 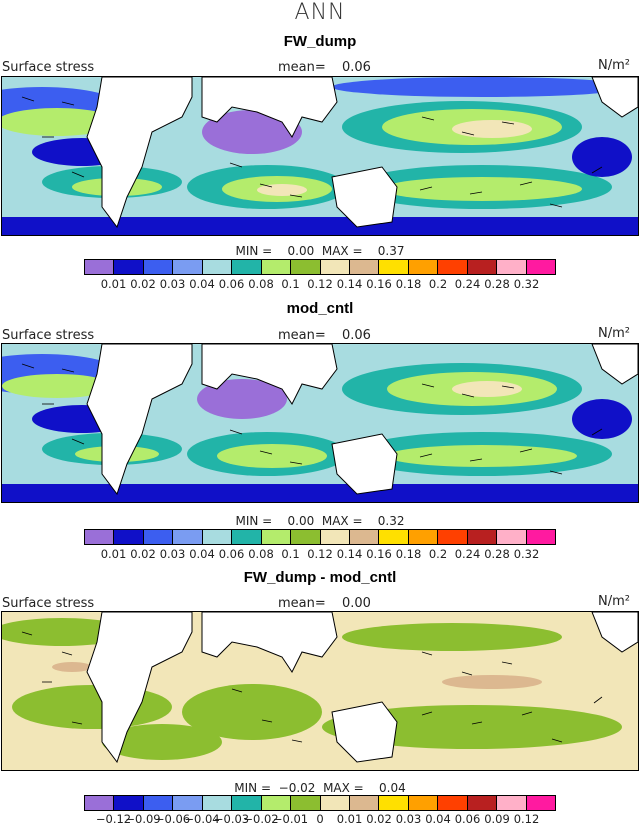 I want to click on panel-1-field-label: Surface stress, so click(x=48, y=67).